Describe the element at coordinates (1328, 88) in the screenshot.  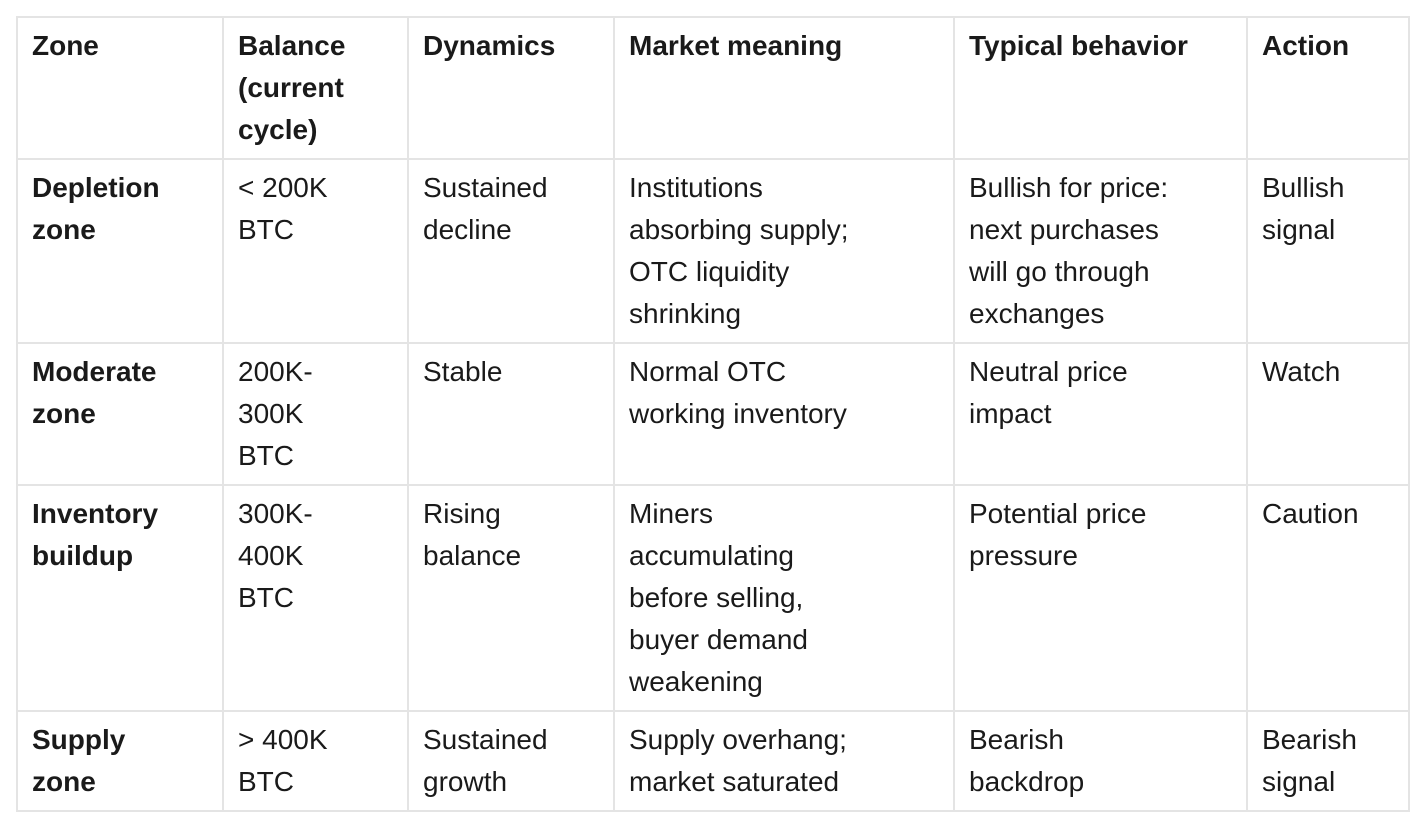
I see `column-header-action: Action` at that location.